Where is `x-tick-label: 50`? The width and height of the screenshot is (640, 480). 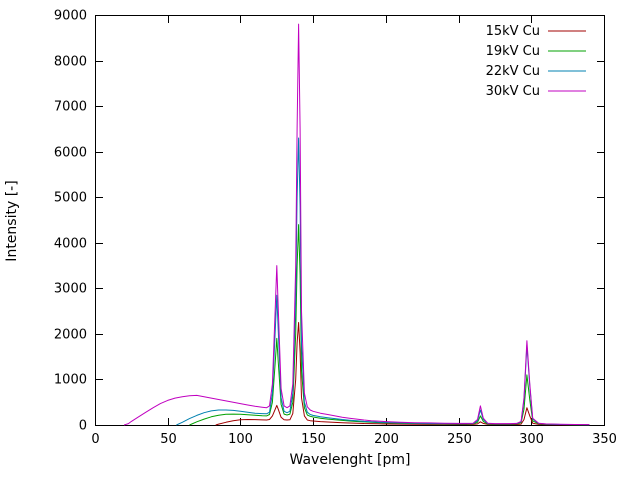
x-tick-label: 50 is located at coordinates (168, 439).